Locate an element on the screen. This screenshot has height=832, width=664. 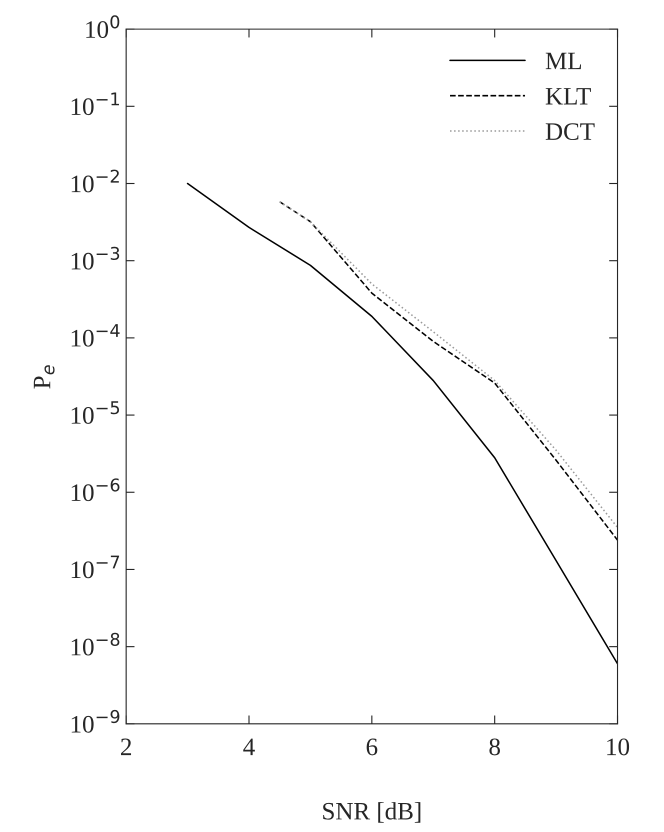
y-axis-title: P$_{e}$ is located at coordinates (44, 377).